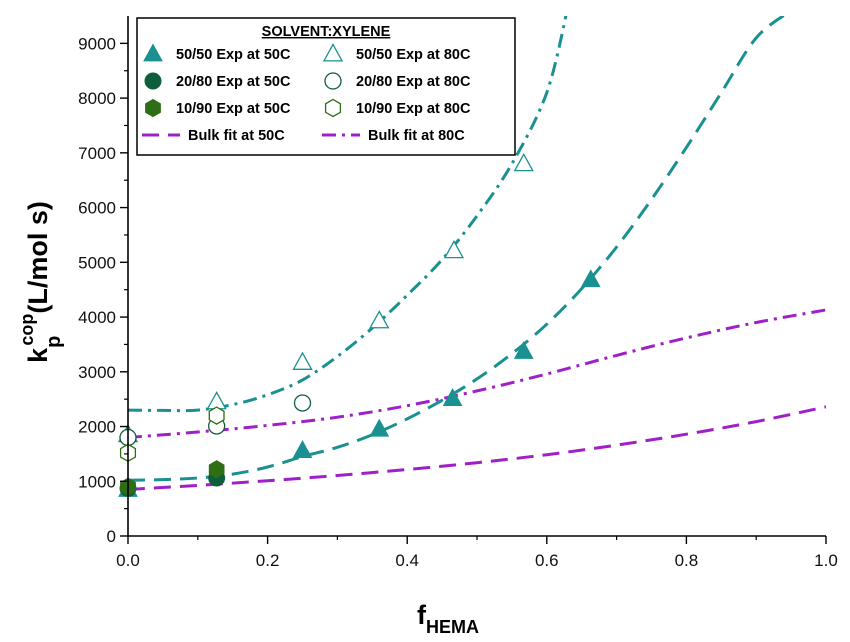  Describe the element at coordinates (128, 560) in the screenshot. I see `x-tick-label: 0.0` at that location.